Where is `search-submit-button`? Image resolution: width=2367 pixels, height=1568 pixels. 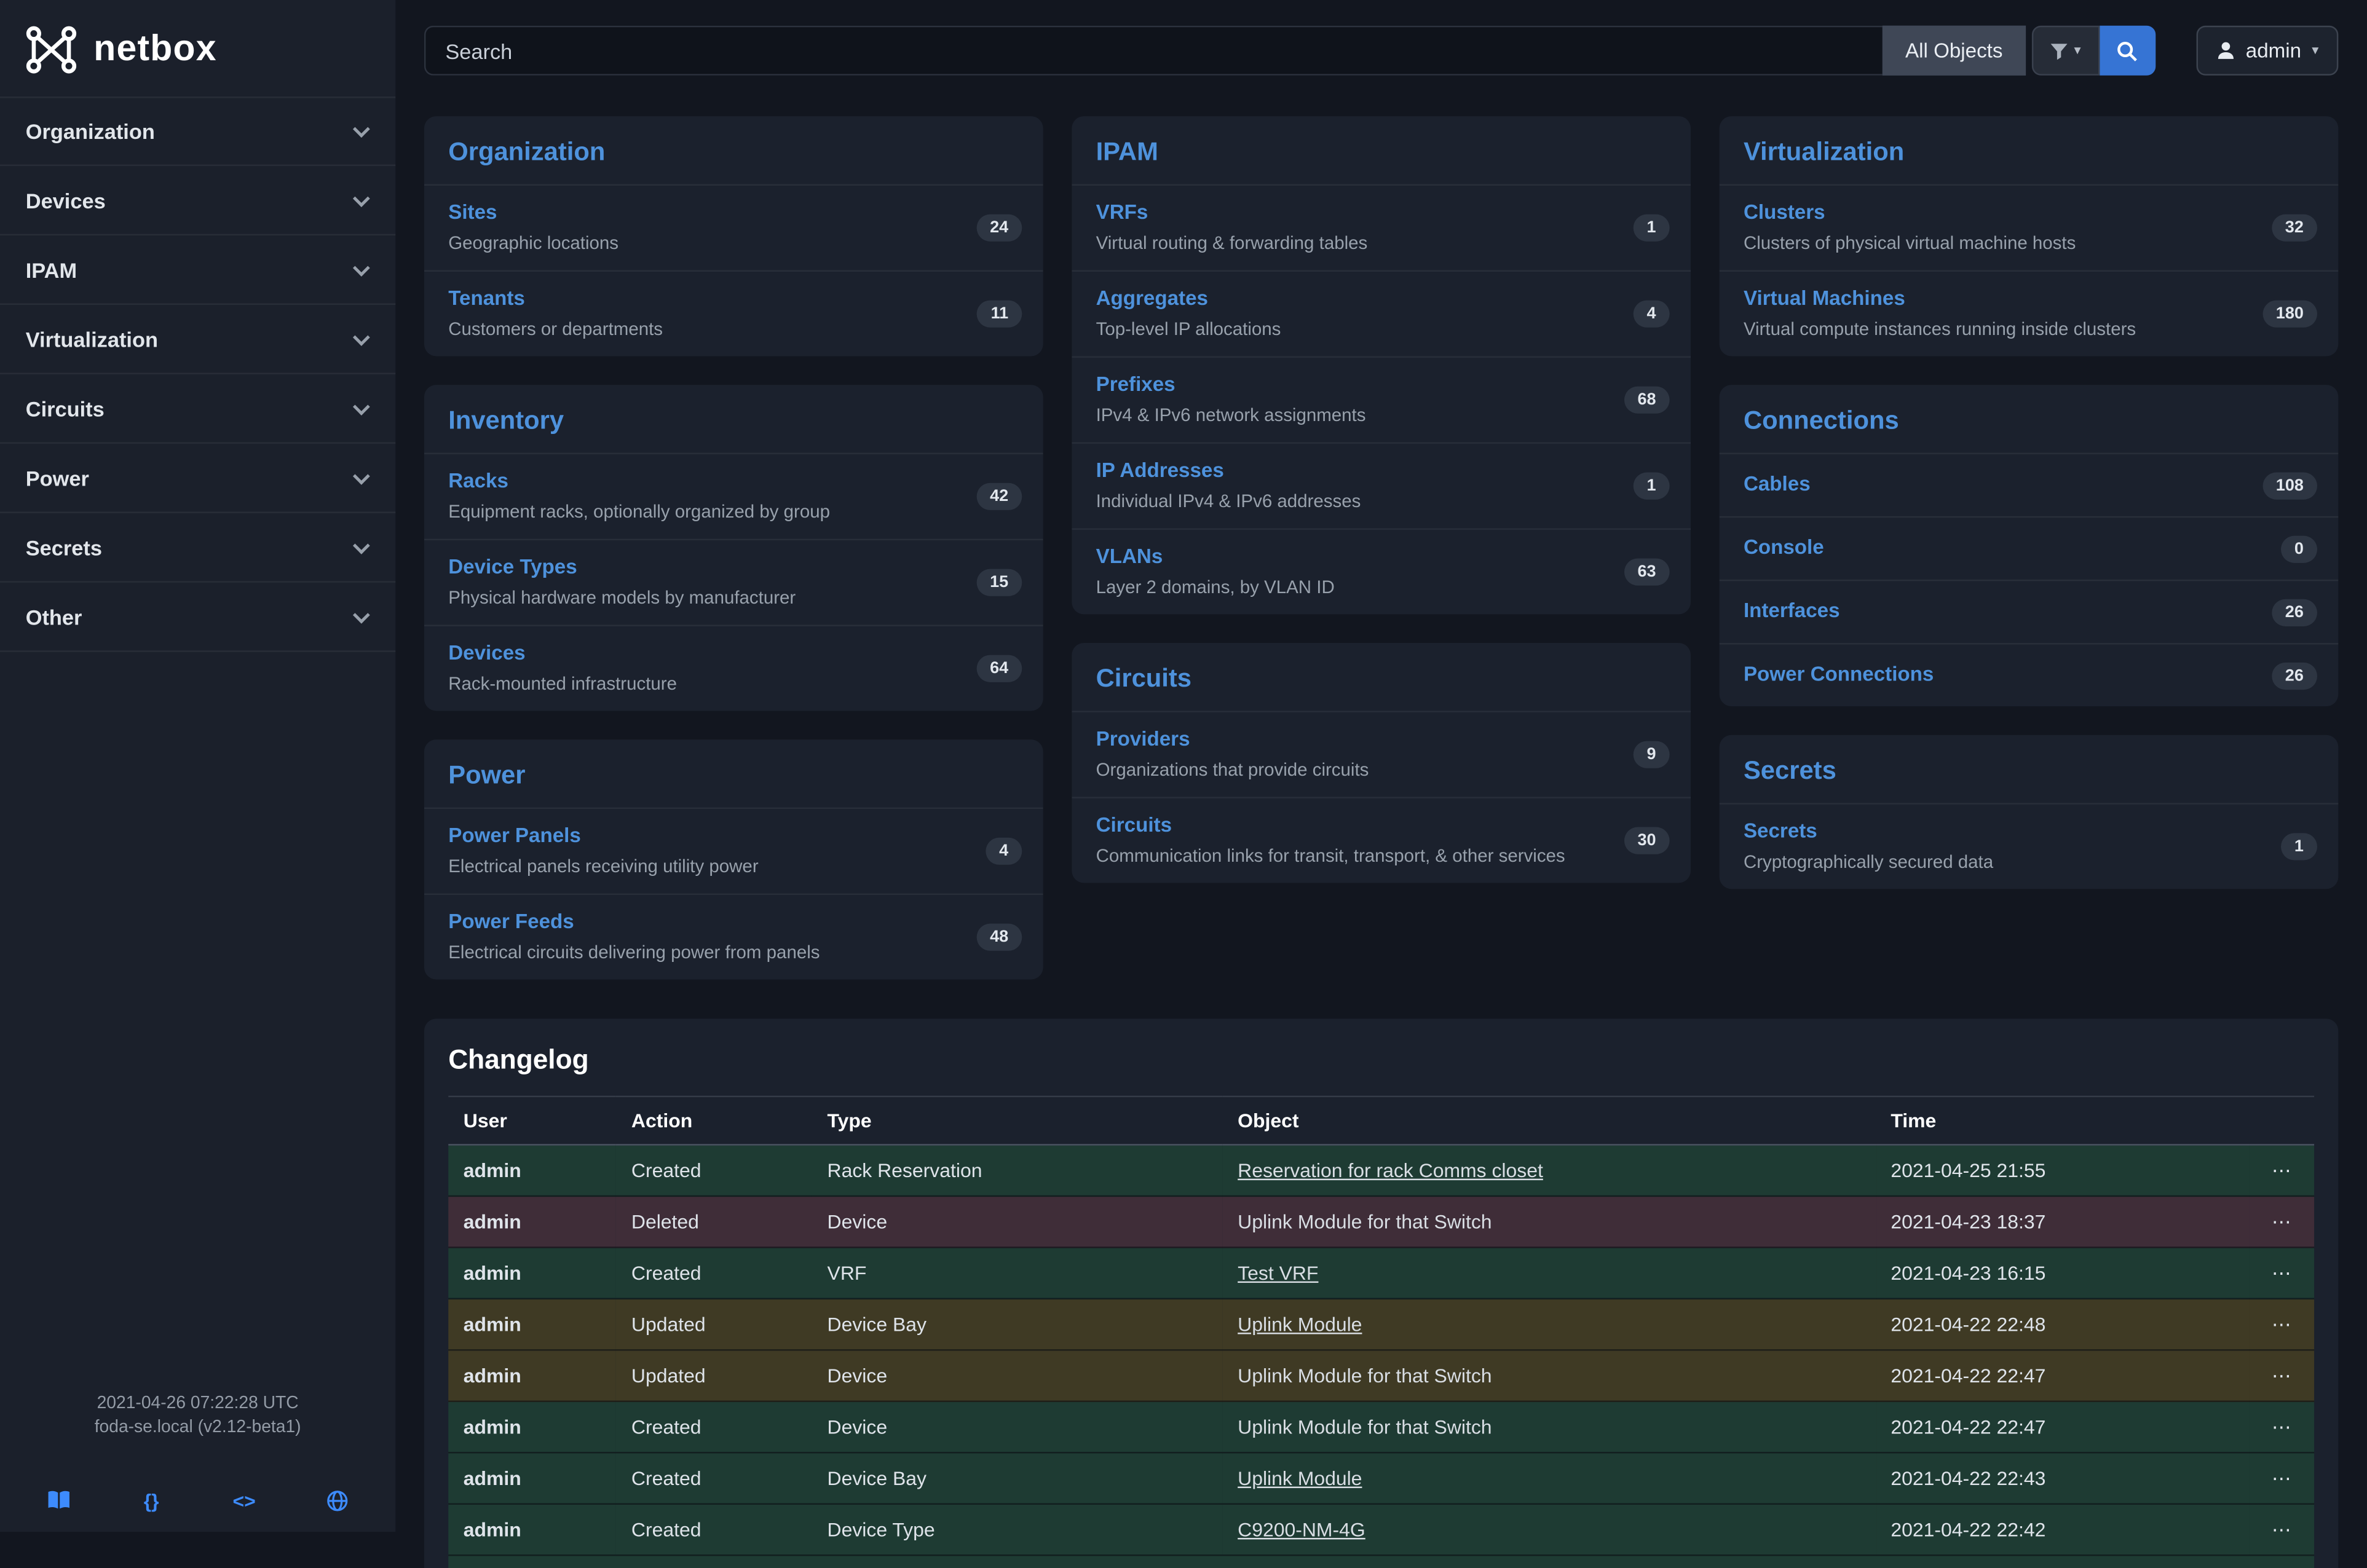 search-submit-button is located at coordinates (2127, 50).